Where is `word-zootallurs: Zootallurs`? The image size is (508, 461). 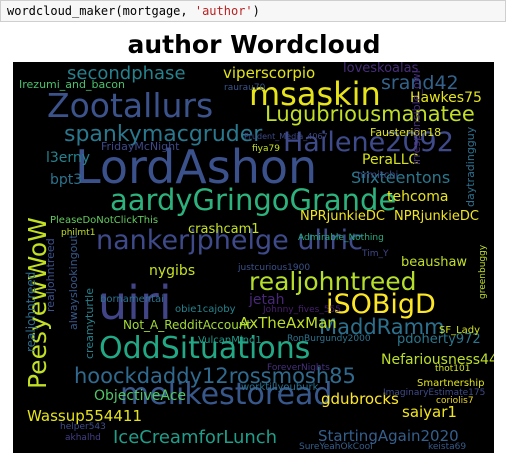 word-zootallurs: Zootallurs is located at coordinates (130, 105).